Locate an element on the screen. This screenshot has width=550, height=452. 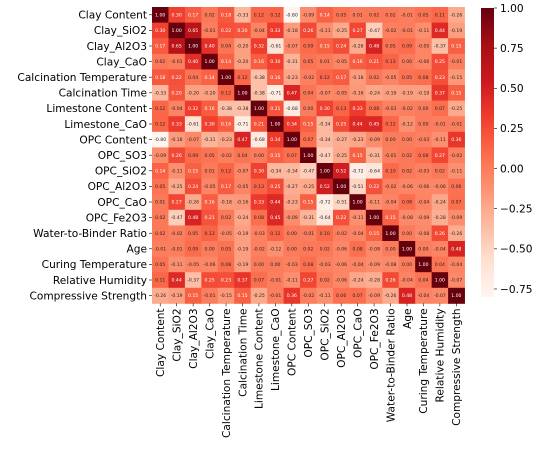
cell-value-label: 0.44 is located at coordinates (275, 203).